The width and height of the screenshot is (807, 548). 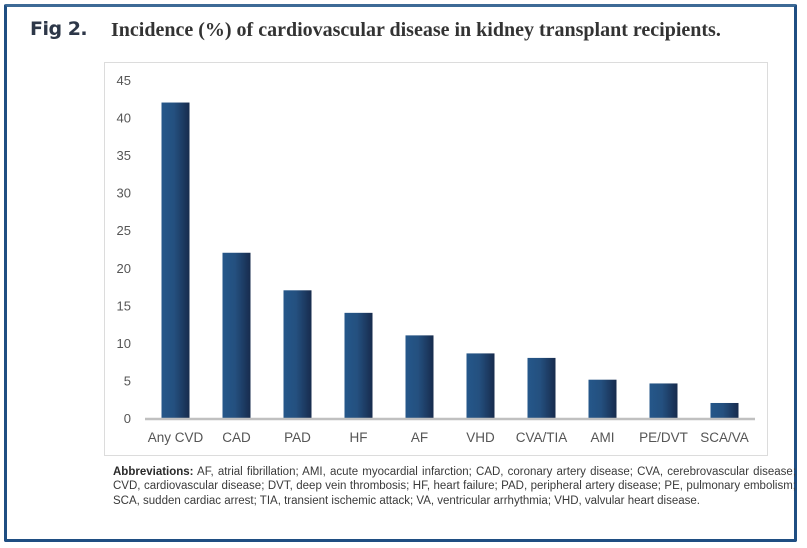 I want to click on y-tick-label: 20, so click(x=124, y=268).